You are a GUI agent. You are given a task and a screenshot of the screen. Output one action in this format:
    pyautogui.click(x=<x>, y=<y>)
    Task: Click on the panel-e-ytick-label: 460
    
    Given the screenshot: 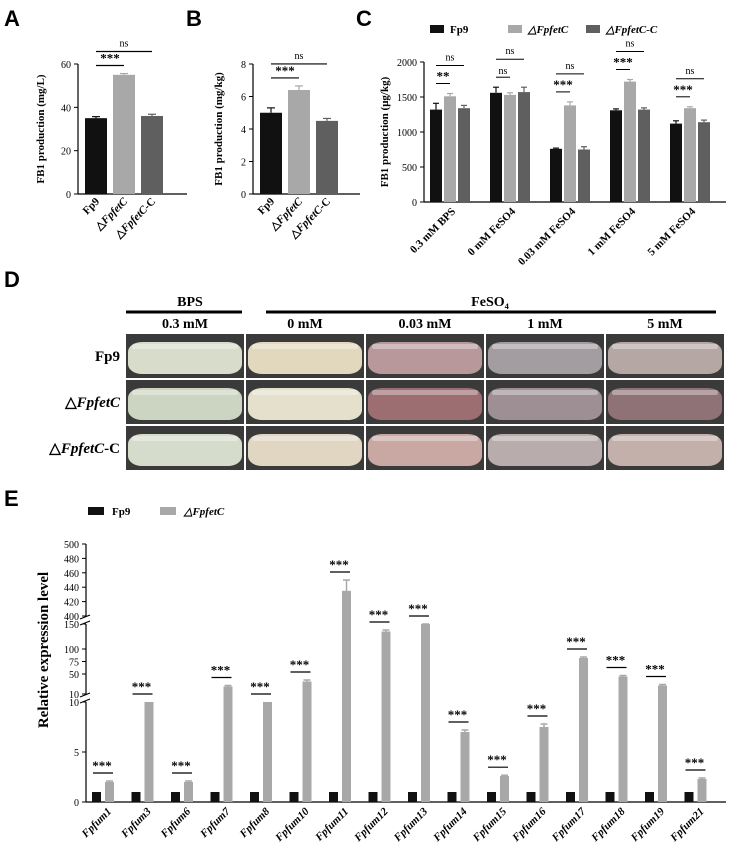 What is the action you would take?
    pyautogui.click(x=71, y=574)
    